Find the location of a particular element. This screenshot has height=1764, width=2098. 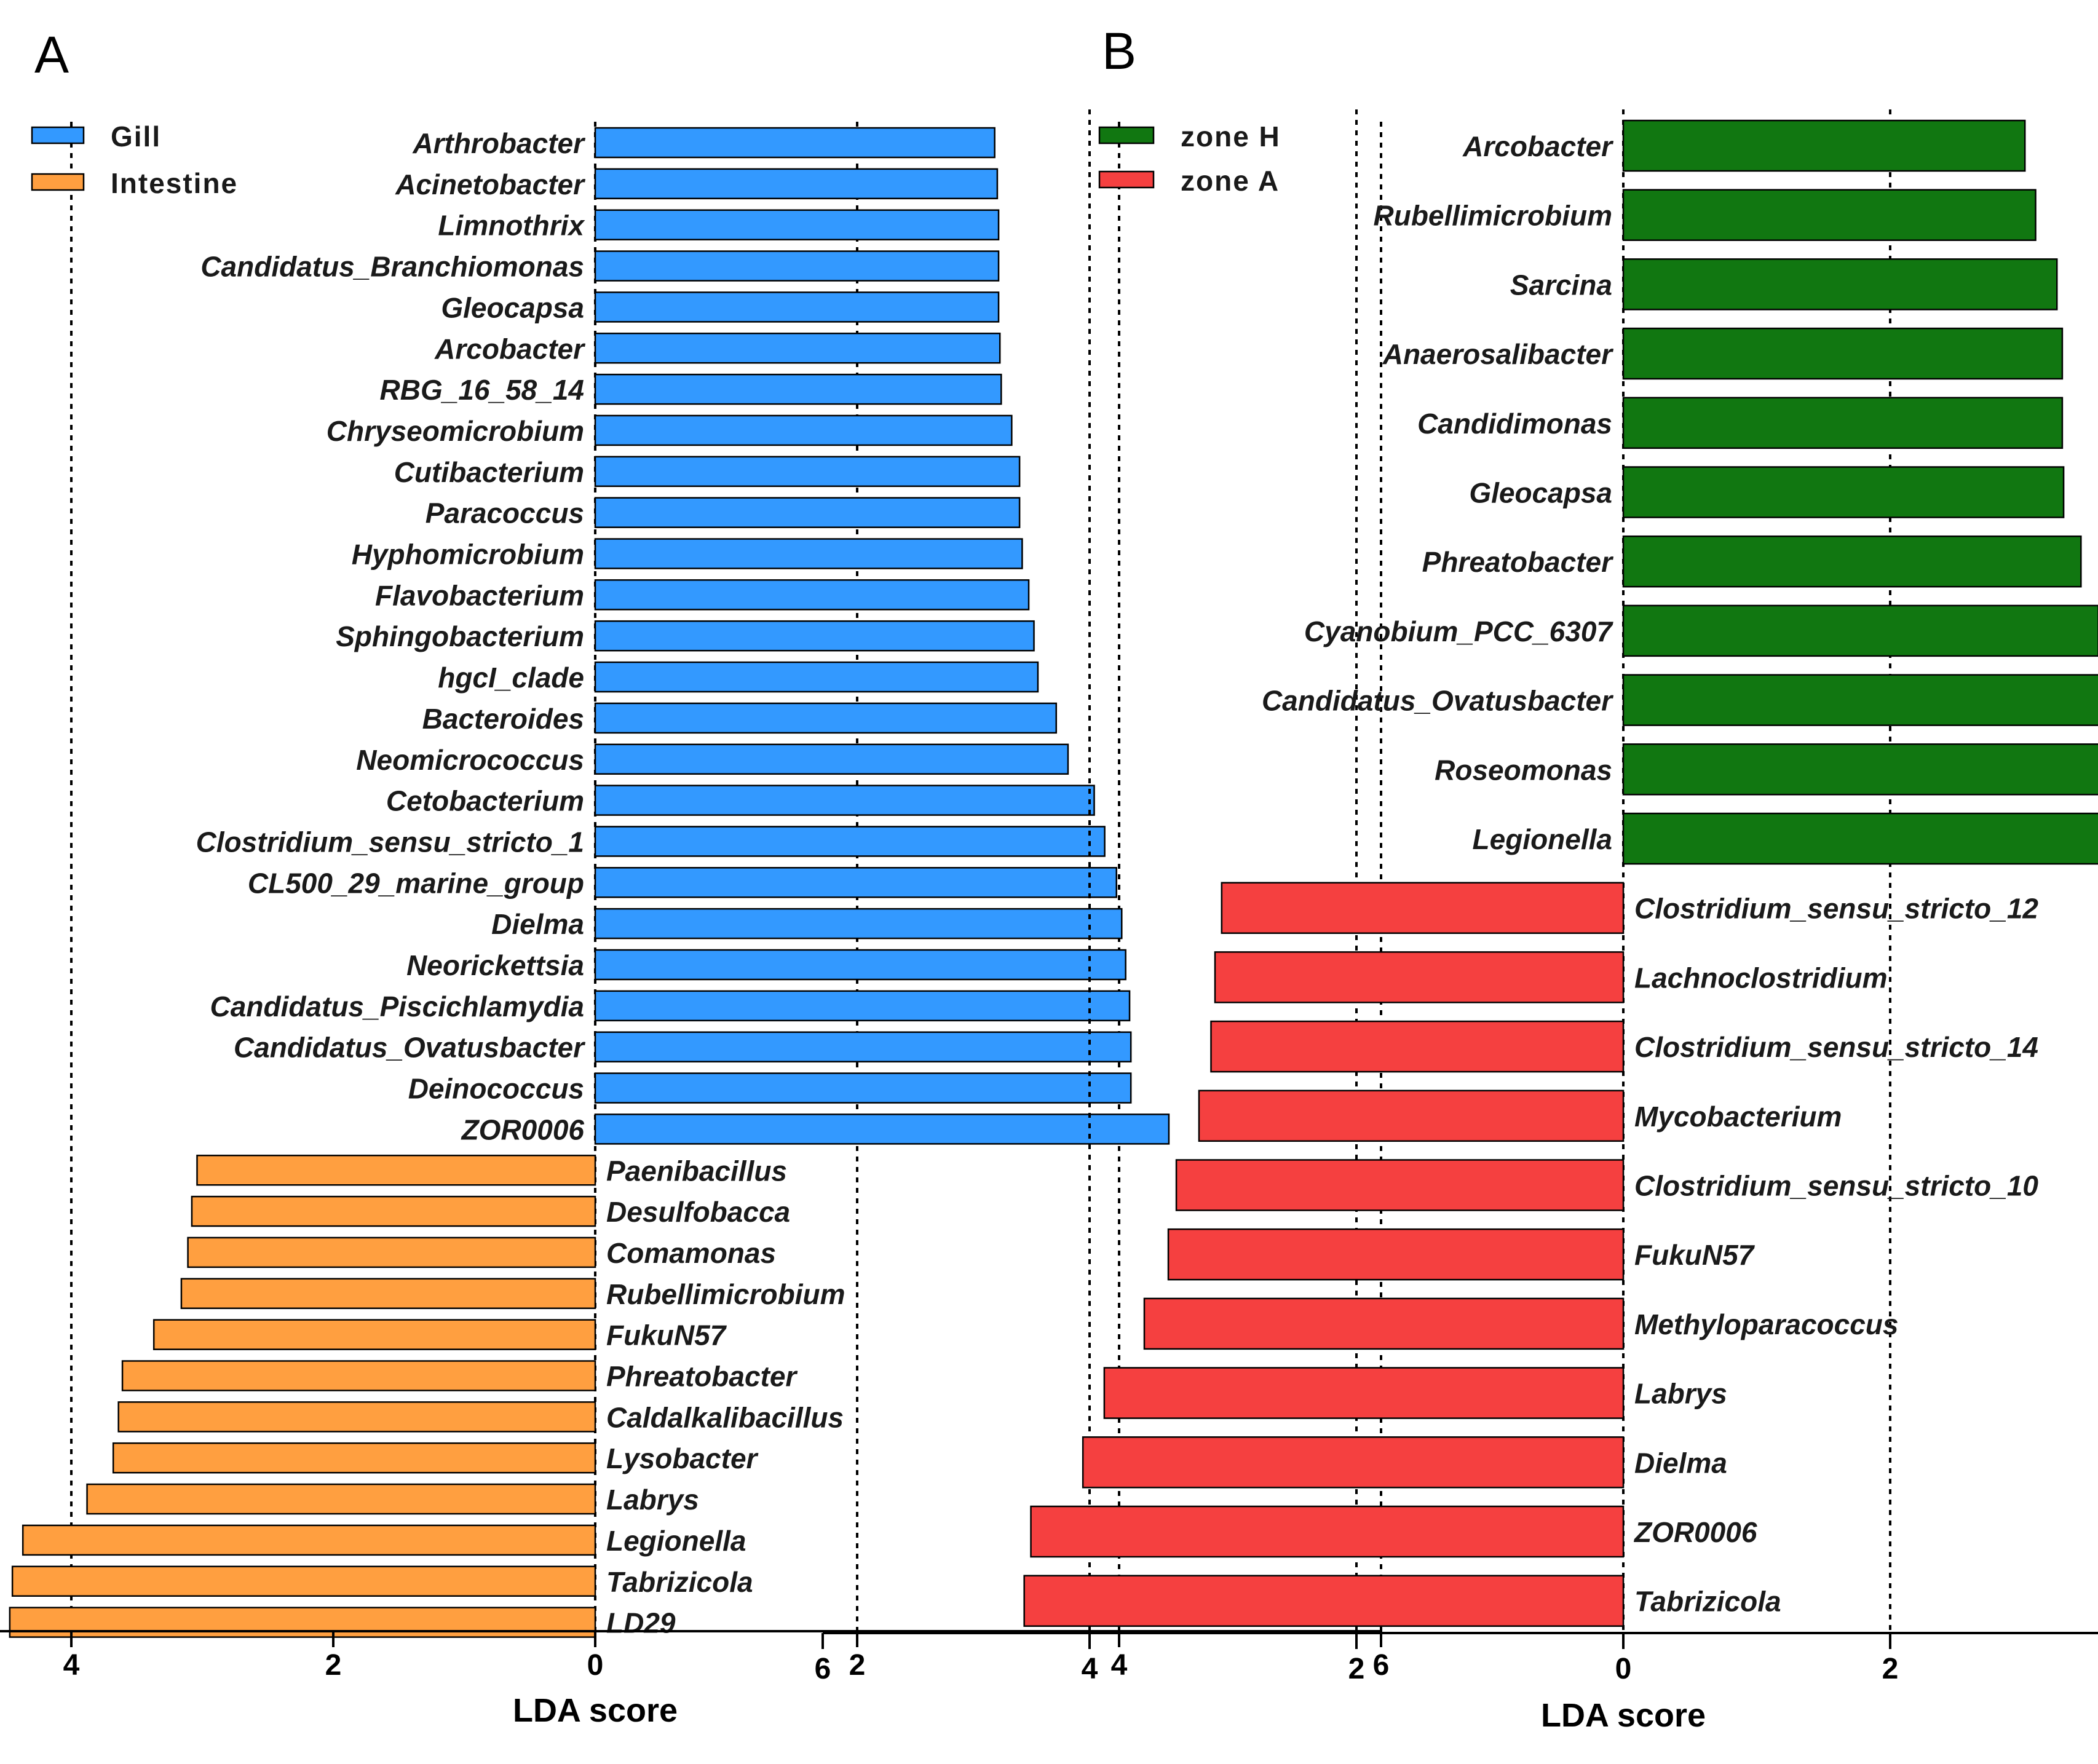

category-label: Cutibacterium is located at coordinates (489, 472).